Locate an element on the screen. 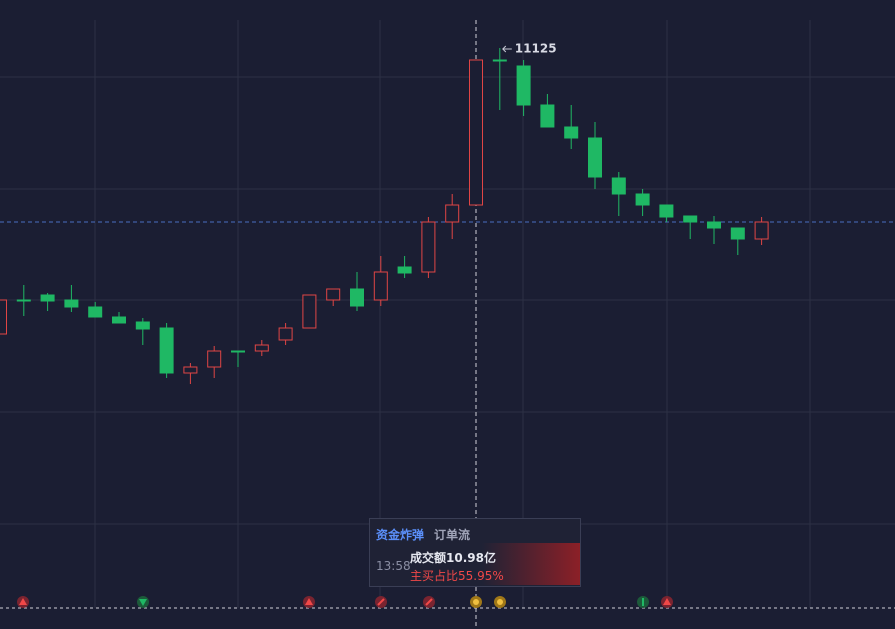  high-annotation: 11125 is located at coordinates (536, 49).